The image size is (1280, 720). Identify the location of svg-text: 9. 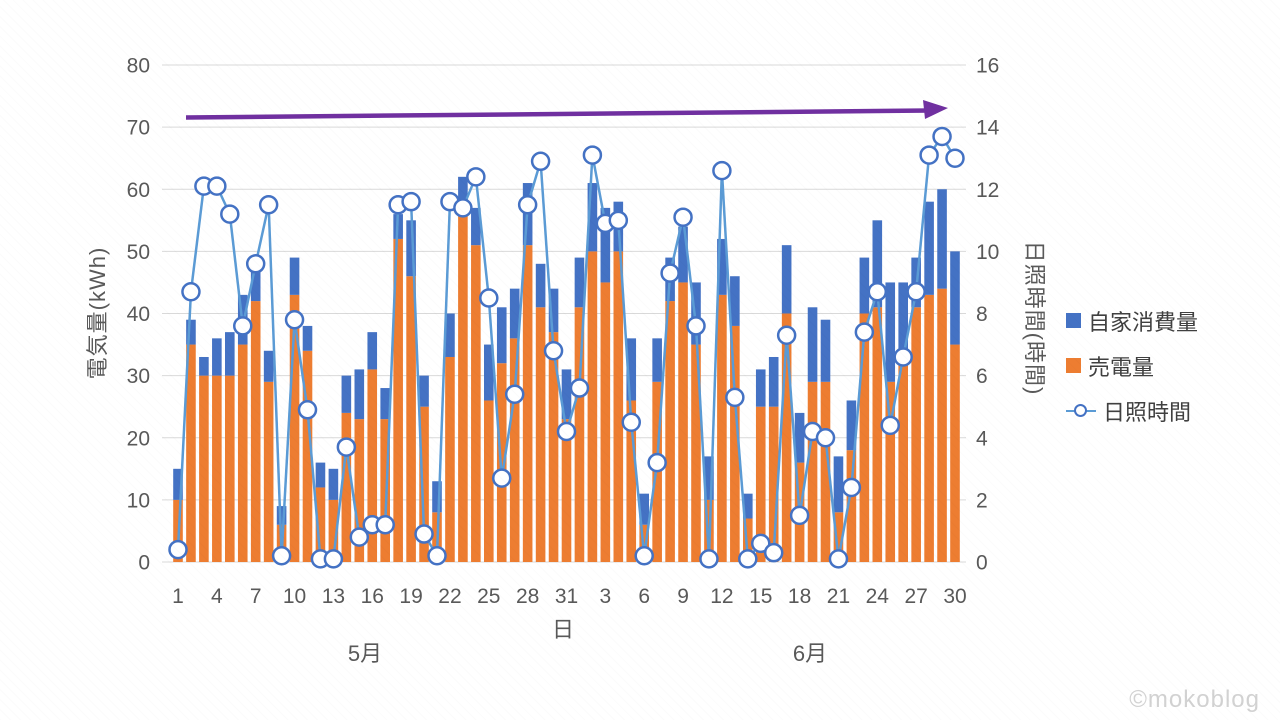
(683, 596).